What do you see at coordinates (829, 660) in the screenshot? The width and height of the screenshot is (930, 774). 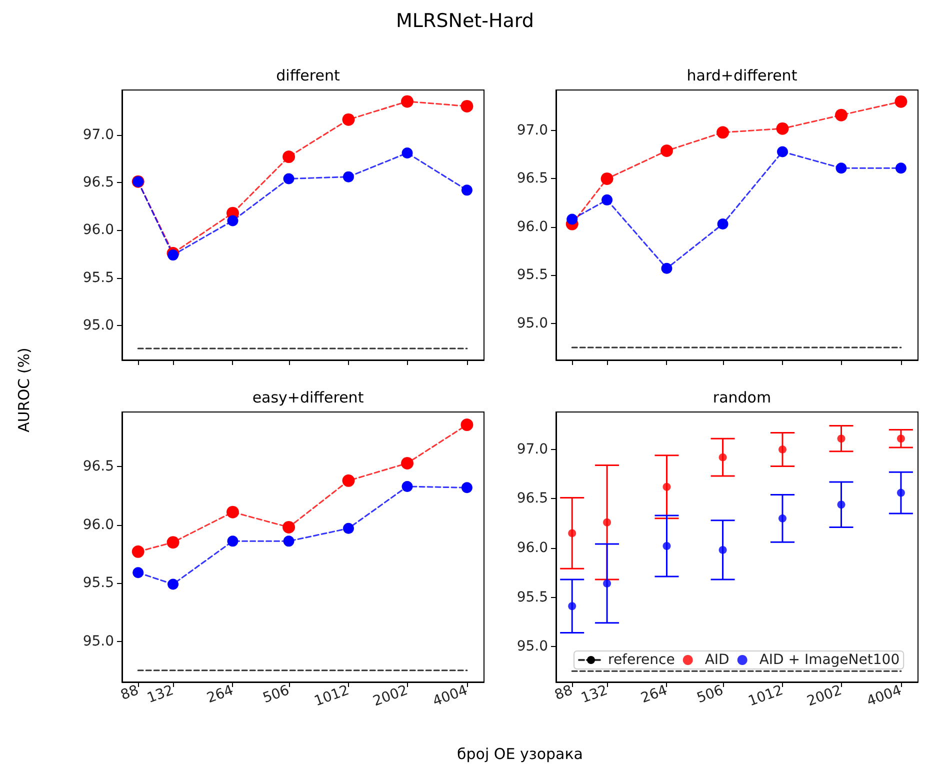 I see `legend-label: AID + ImageNet100` at bounding box center [829, 660].